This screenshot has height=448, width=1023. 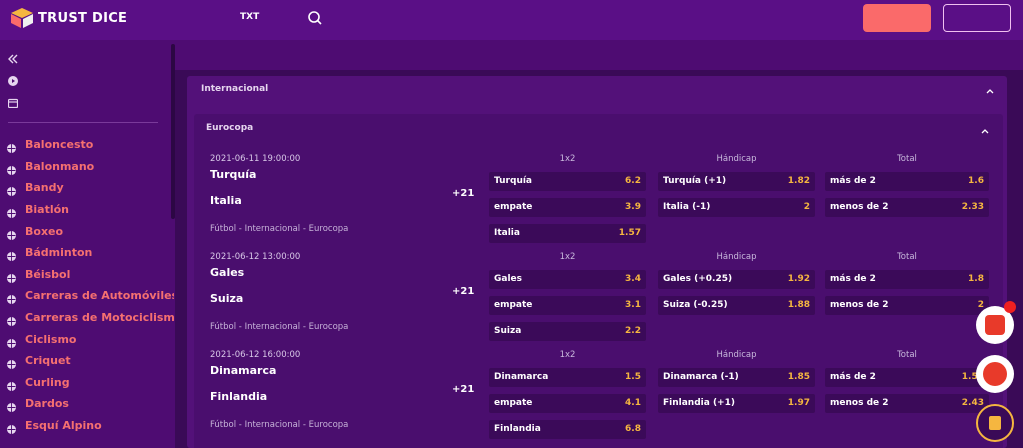 I want to click on sidebar-item-sport: Bádminton, so click(x=90, y=253).